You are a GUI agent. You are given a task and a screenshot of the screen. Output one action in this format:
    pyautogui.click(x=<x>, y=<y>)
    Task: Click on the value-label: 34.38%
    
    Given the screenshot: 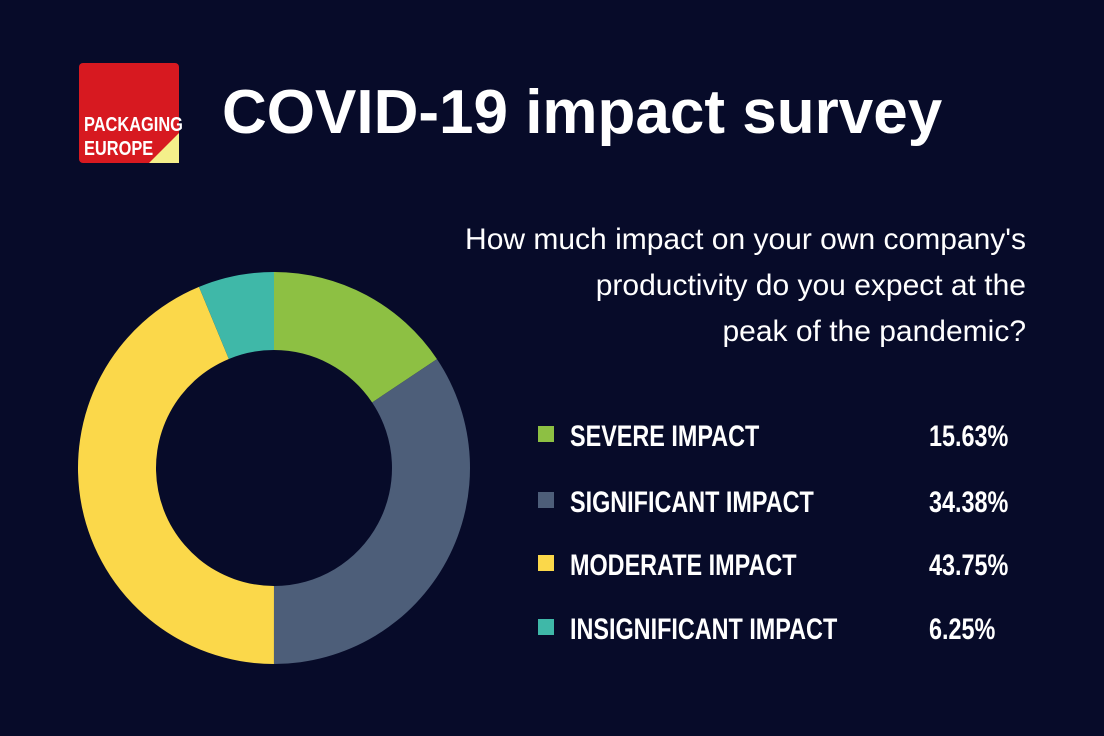 What is the action you would take?
    pyautogui.click(x=968, y=501)
    